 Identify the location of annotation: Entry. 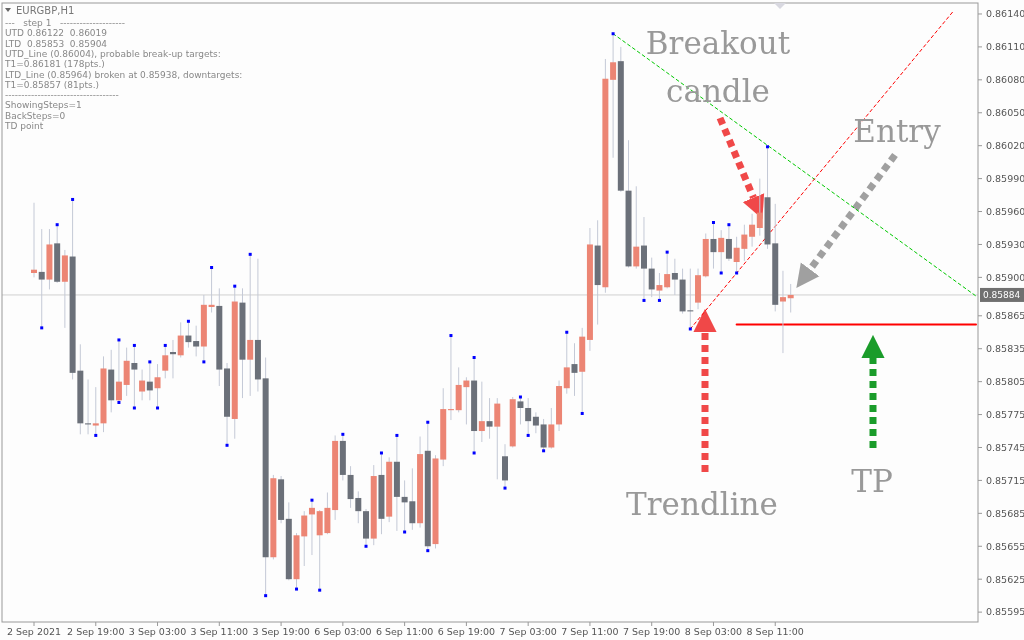
(897, 131).